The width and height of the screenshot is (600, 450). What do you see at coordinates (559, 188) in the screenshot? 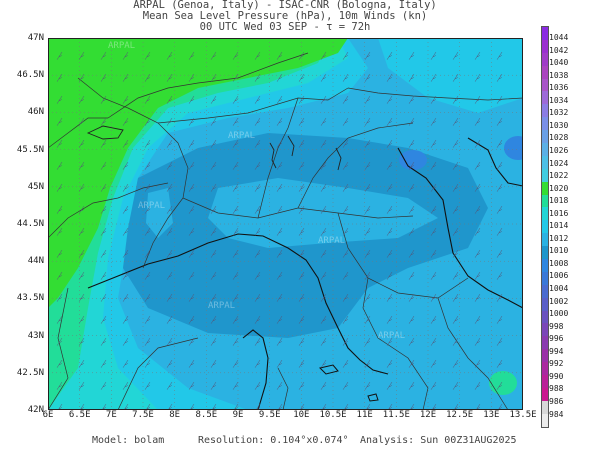
I see `colorbar-label: 1020` at bounding box center [559, 188].